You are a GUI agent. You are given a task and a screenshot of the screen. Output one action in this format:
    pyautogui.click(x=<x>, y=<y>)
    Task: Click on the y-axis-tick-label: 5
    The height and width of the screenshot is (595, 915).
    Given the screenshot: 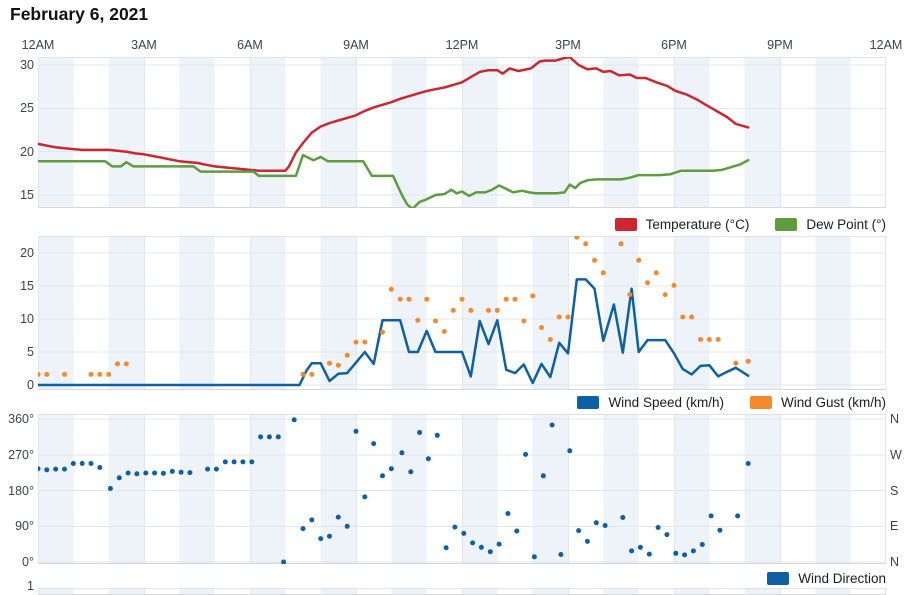 What is the action you would take?
    pyautogui.click(x=30, y=351)
    